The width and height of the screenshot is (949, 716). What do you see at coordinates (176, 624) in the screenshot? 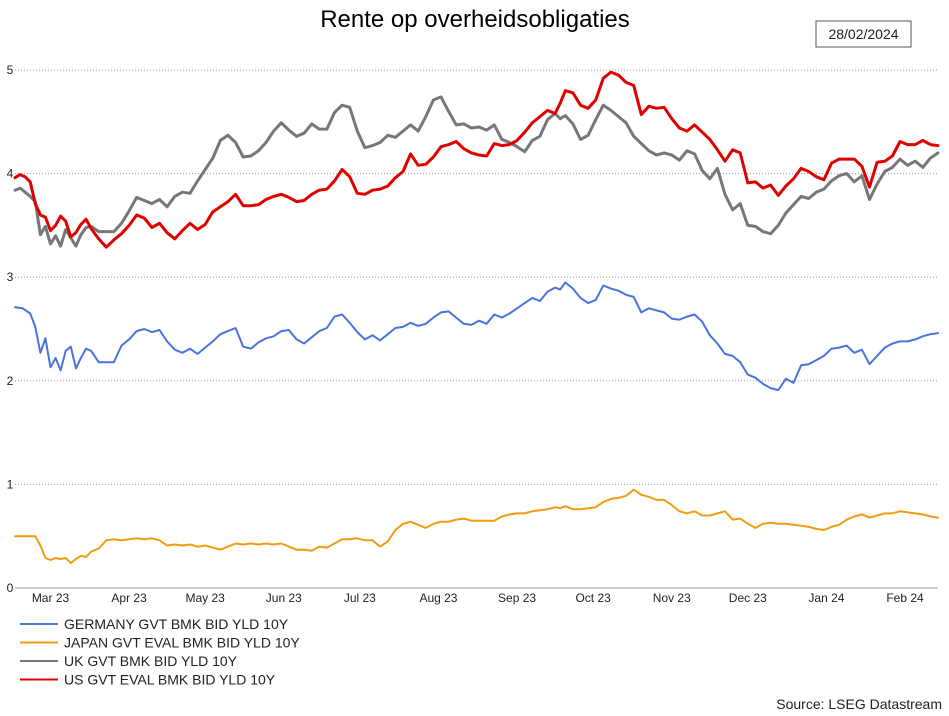
I see `legend-label: GERMANY GVT BMK BID YLD 10Y` at bounding box center [176, 624].